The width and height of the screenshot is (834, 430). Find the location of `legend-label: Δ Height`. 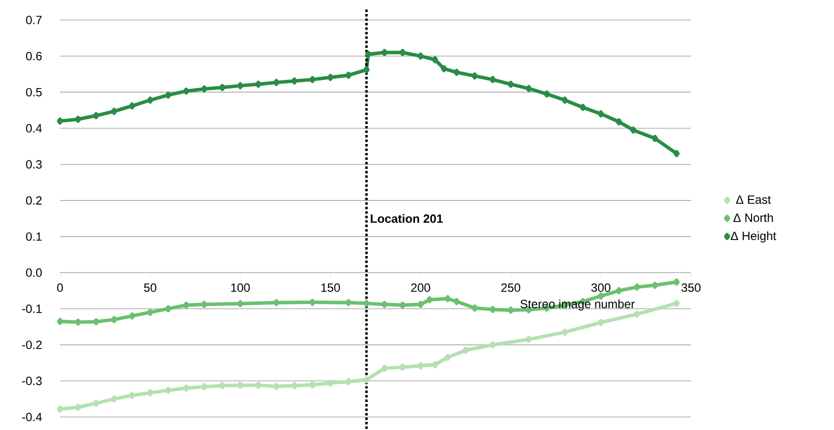

legend-label: Δ Height is located at coordinates (753, 236).